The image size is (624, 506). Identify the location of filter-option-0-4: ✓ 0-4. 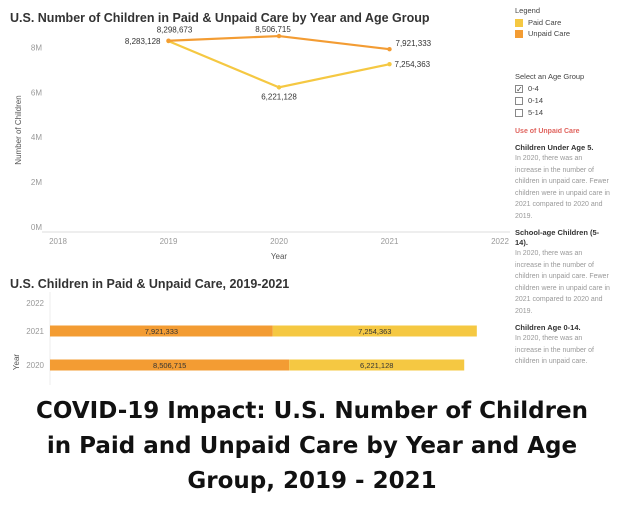
(562, 88).